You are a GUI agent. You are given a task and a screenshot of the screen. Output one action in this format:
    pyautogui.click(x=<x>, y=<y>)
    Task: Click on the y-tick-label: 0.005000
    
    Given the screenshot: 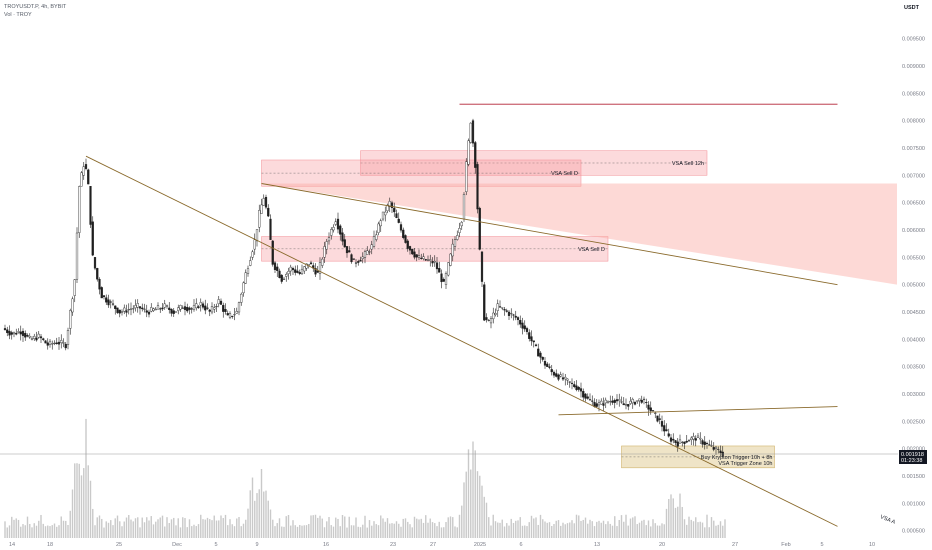 What is the action you would take?
    pyautogui.click(x=913, y=286)
    